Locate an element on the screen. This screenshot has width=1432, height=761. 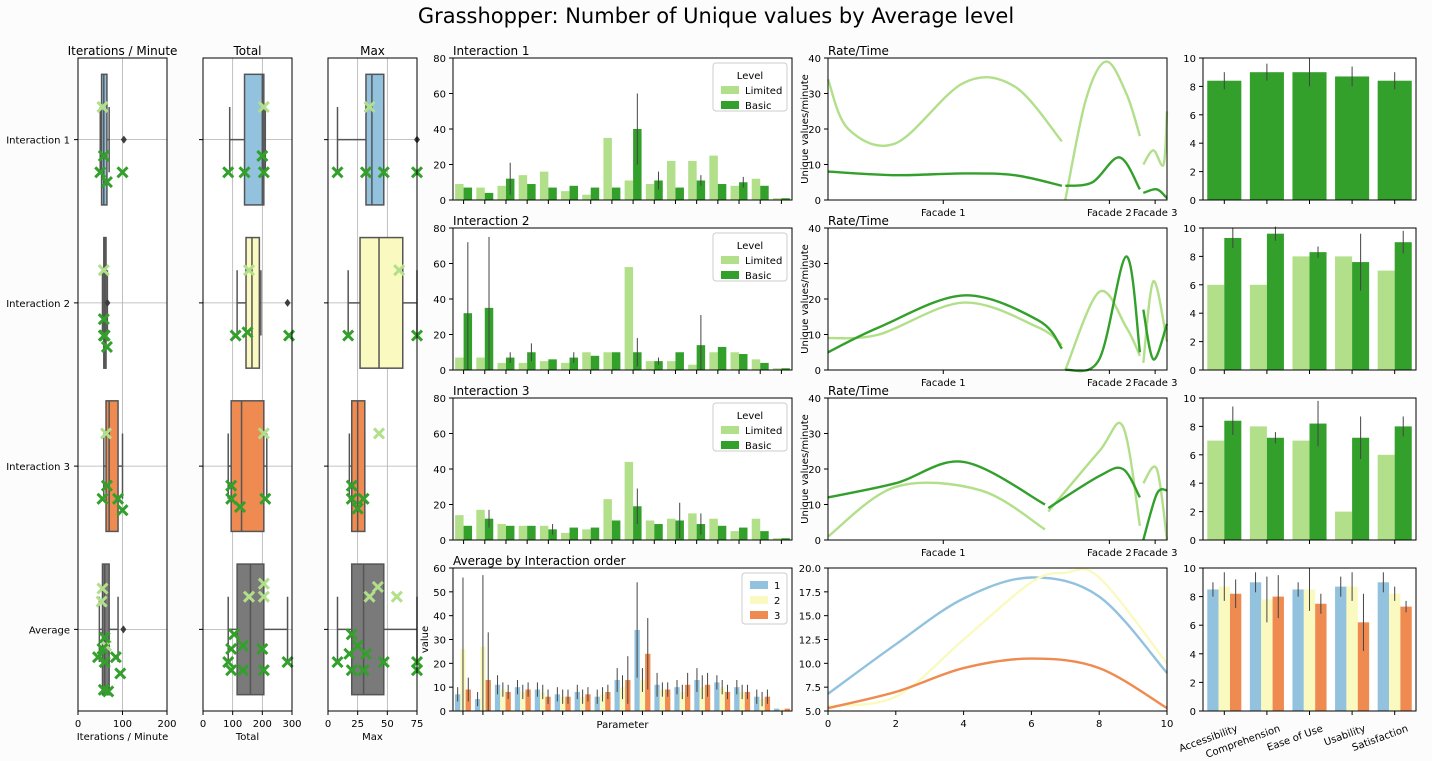
y-tick-label: 5.0 is located at coordinates (813, 712).